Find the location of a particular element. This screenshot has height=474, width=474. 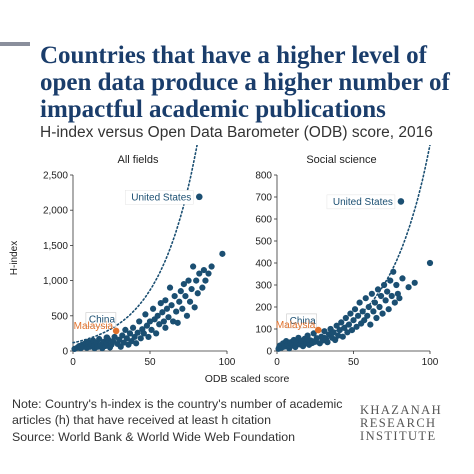

panel1-point-label: China is located at coordinates (102, 320).